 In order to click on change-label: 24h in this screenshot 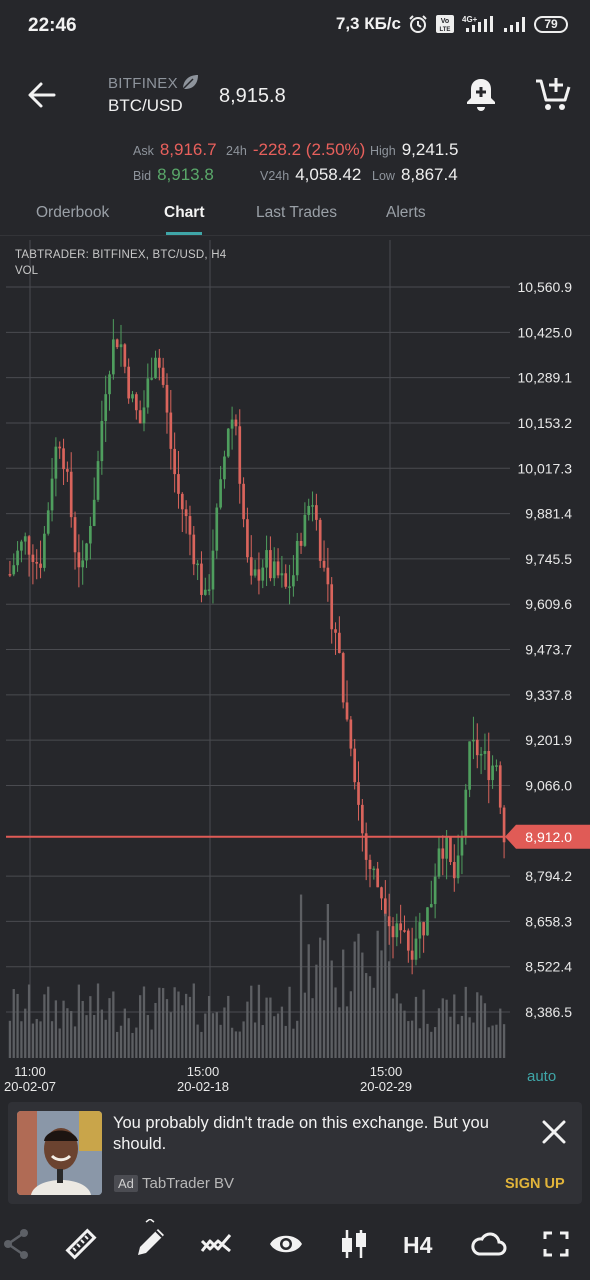, I will do `click(236, 151)`.